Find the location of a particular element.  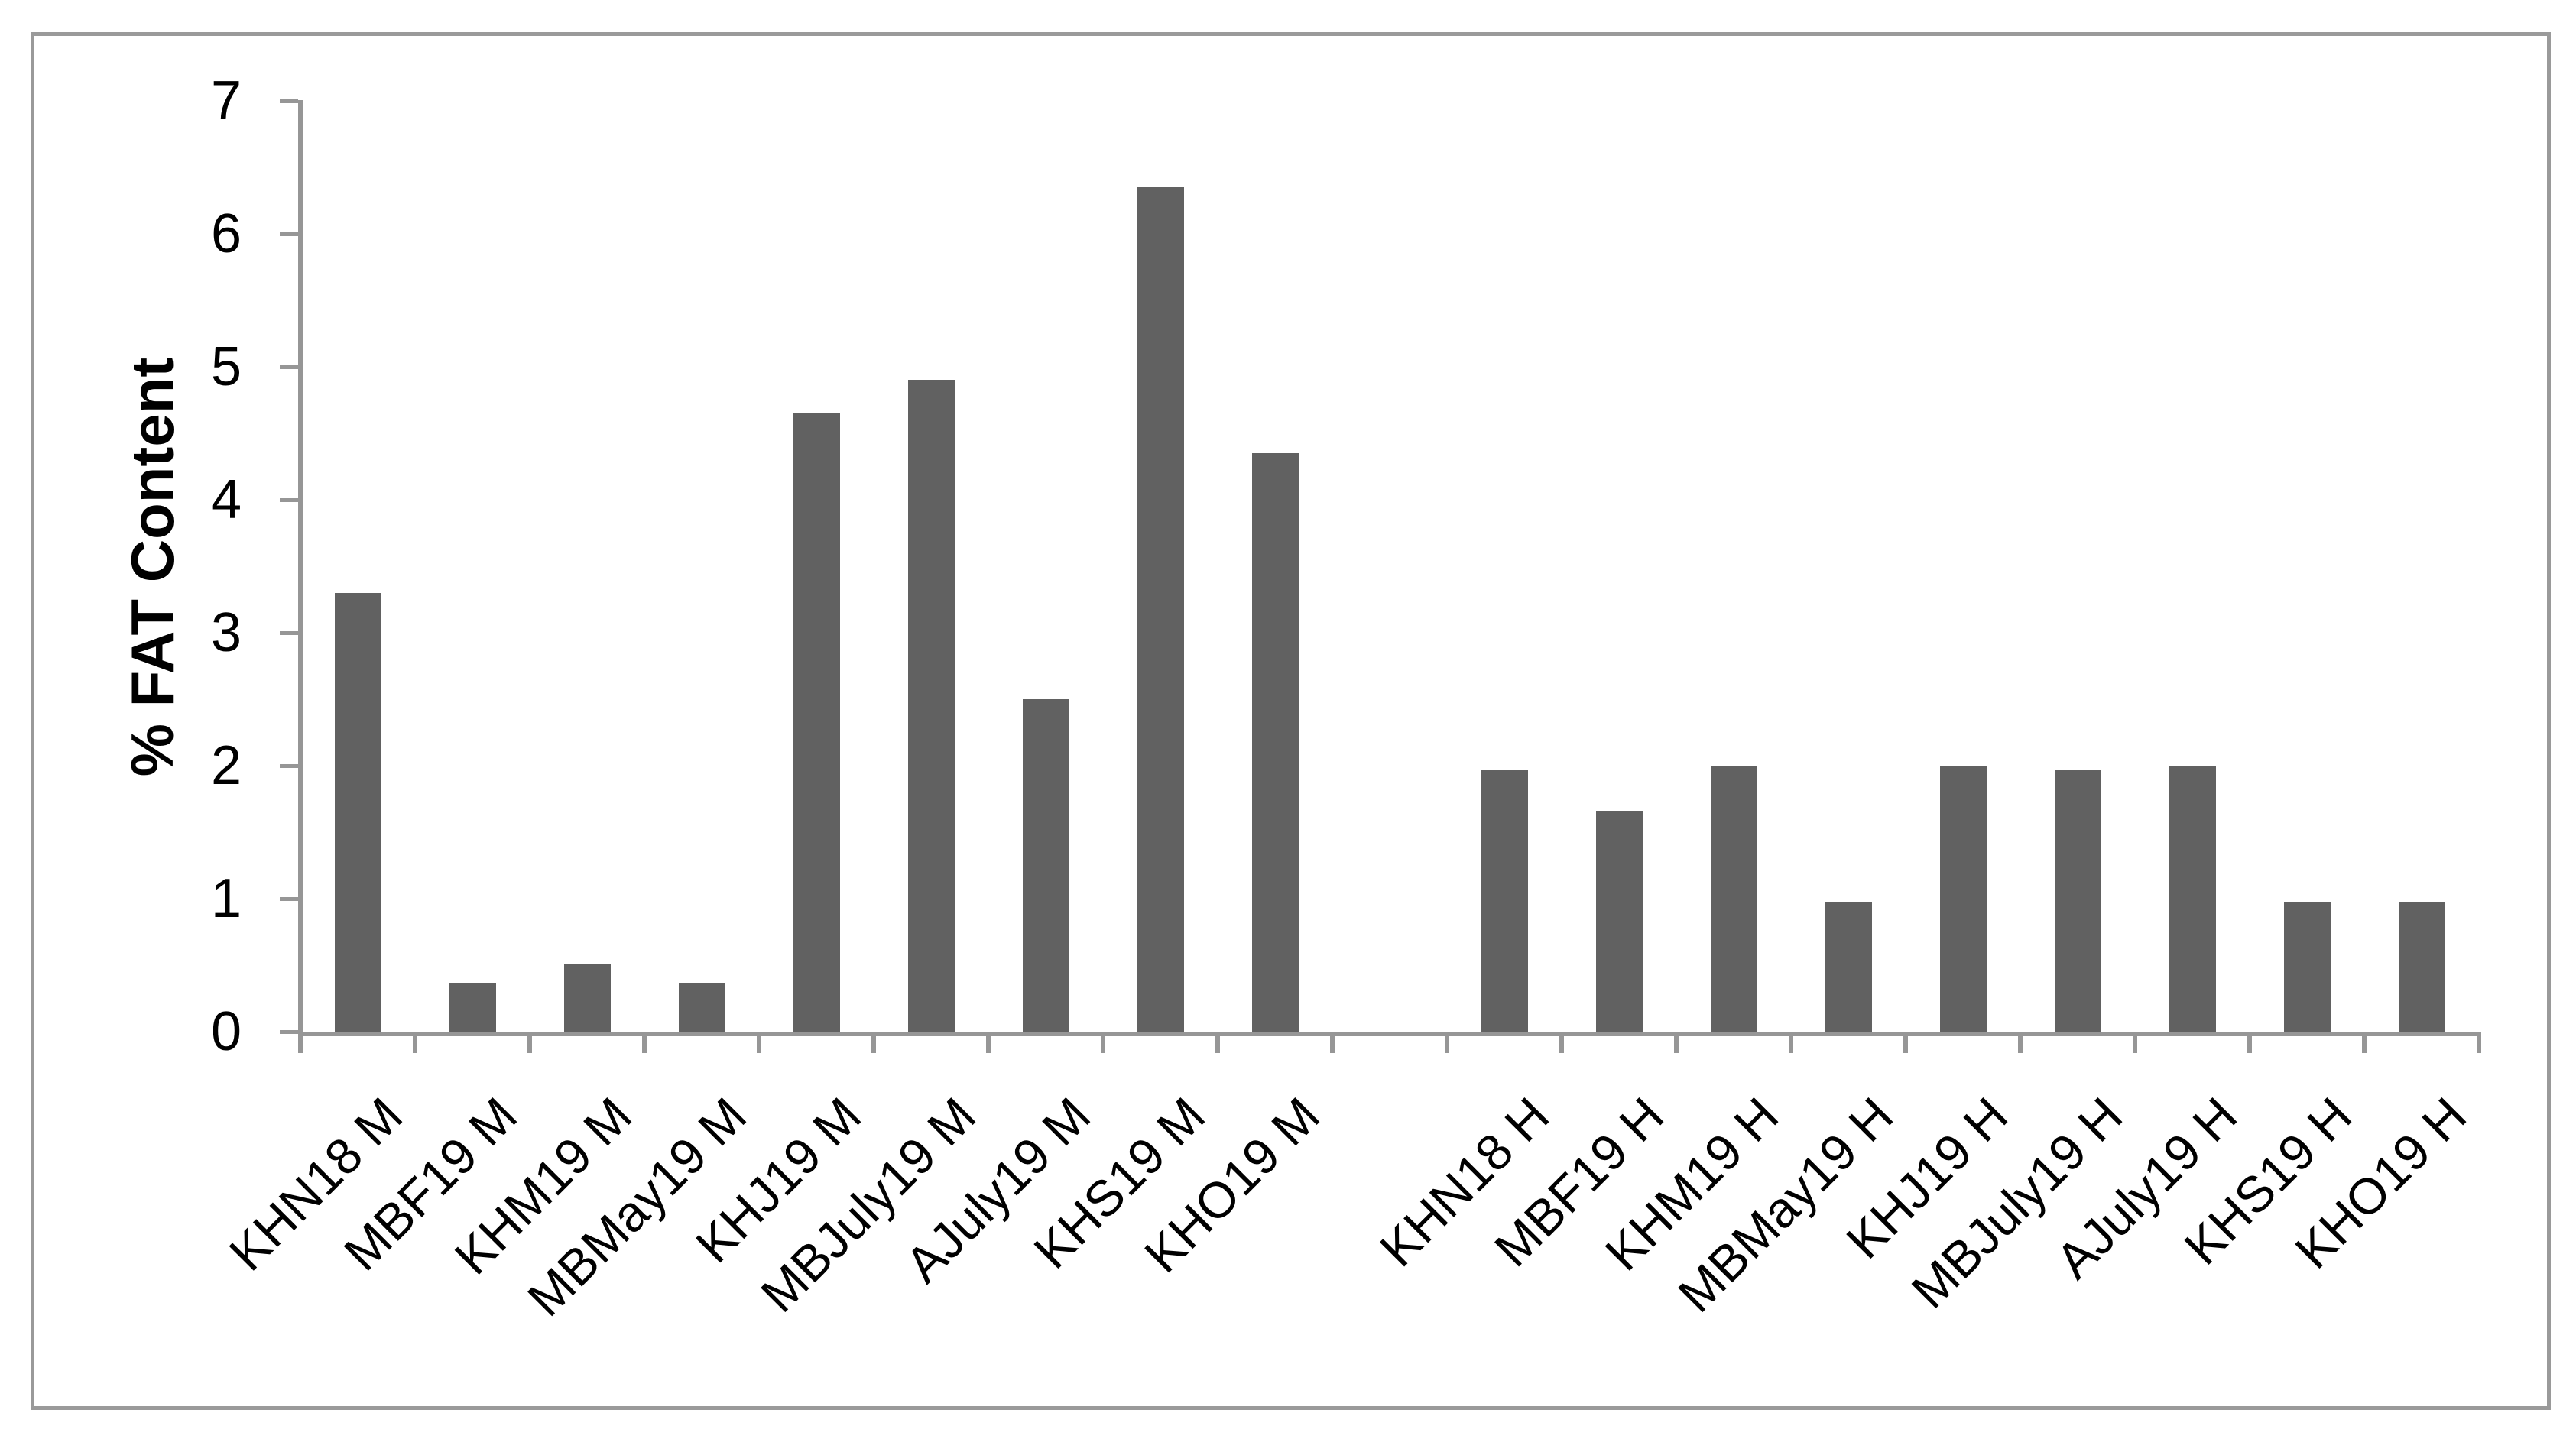

y-axis-tick-label: 0 is located at coordinates (226, 1031).